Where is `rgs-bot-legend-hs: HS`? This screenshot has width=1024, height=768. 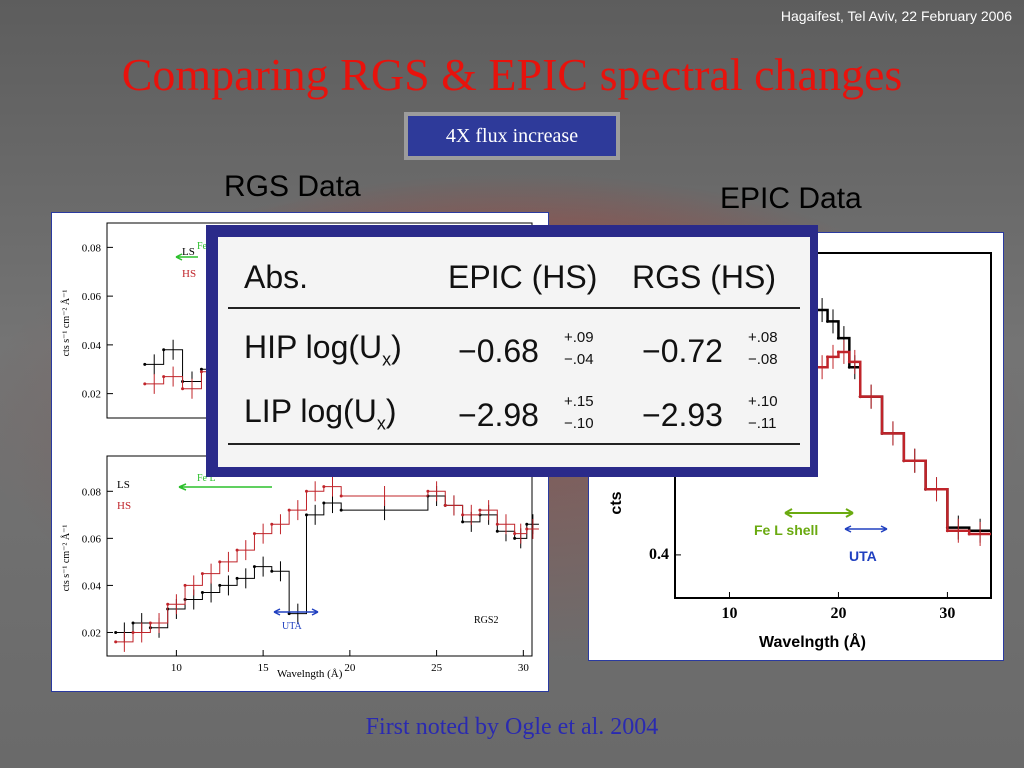 rgs-bot-legend-hs: HS is located at coordinates (124, 506).